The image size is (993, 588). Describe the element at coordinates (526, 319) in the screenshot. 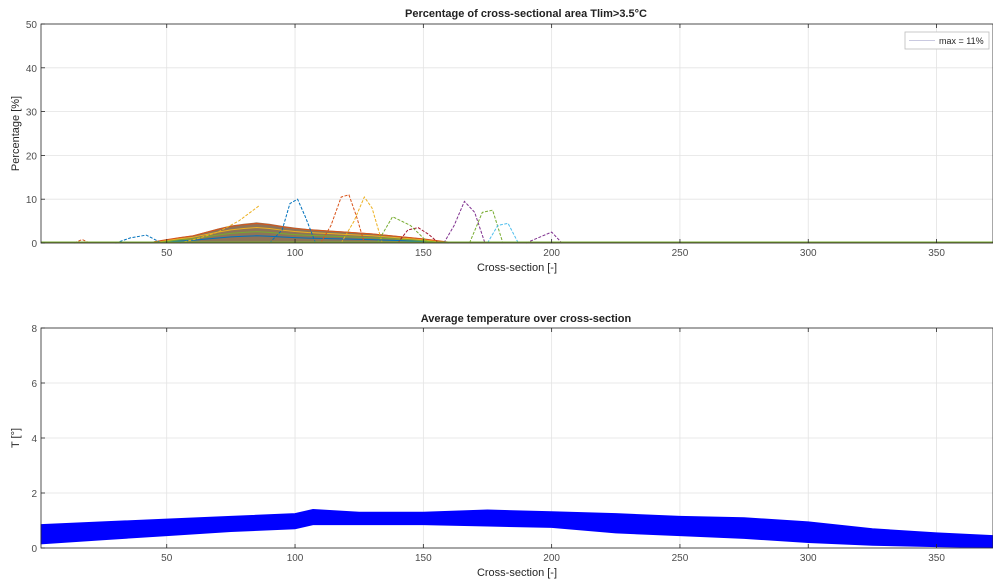

I see `temperature-chart-title: Average temperature over cross-section` at that location.